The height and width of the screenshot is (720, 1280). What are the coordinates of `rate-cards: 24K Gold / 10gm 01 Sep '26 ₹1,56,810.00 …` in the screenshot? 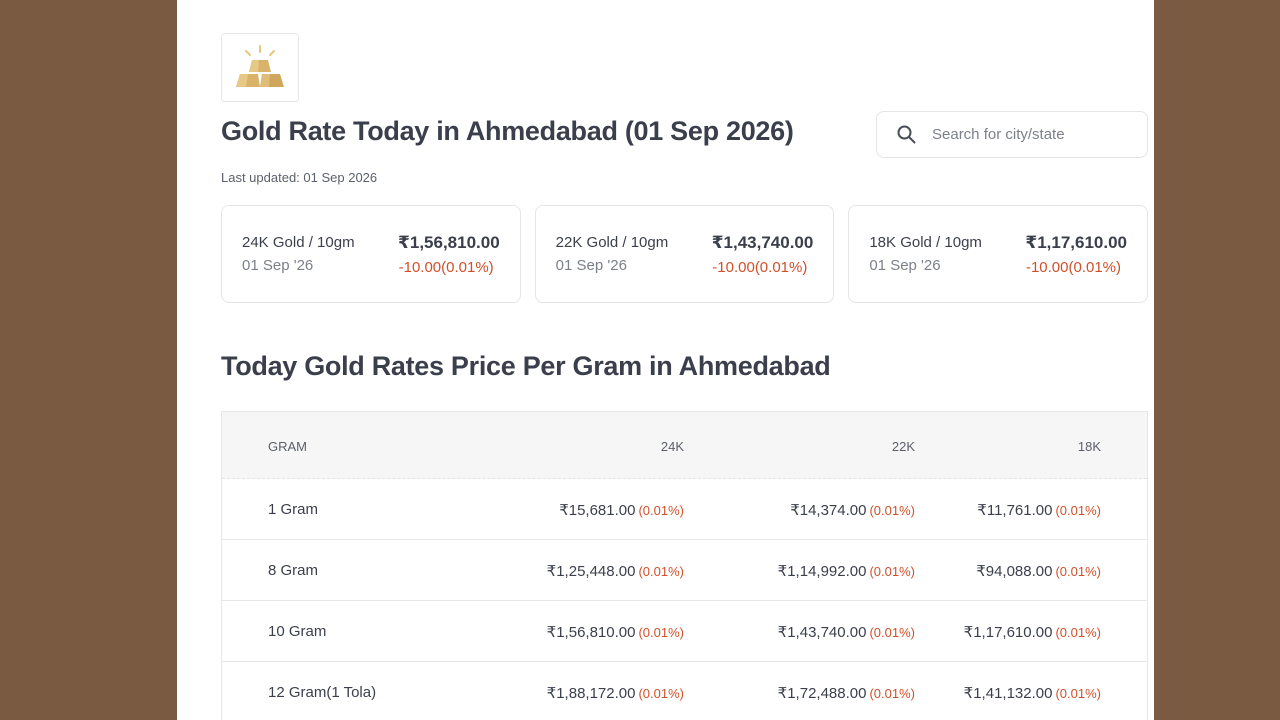 It's located at (685, 254).